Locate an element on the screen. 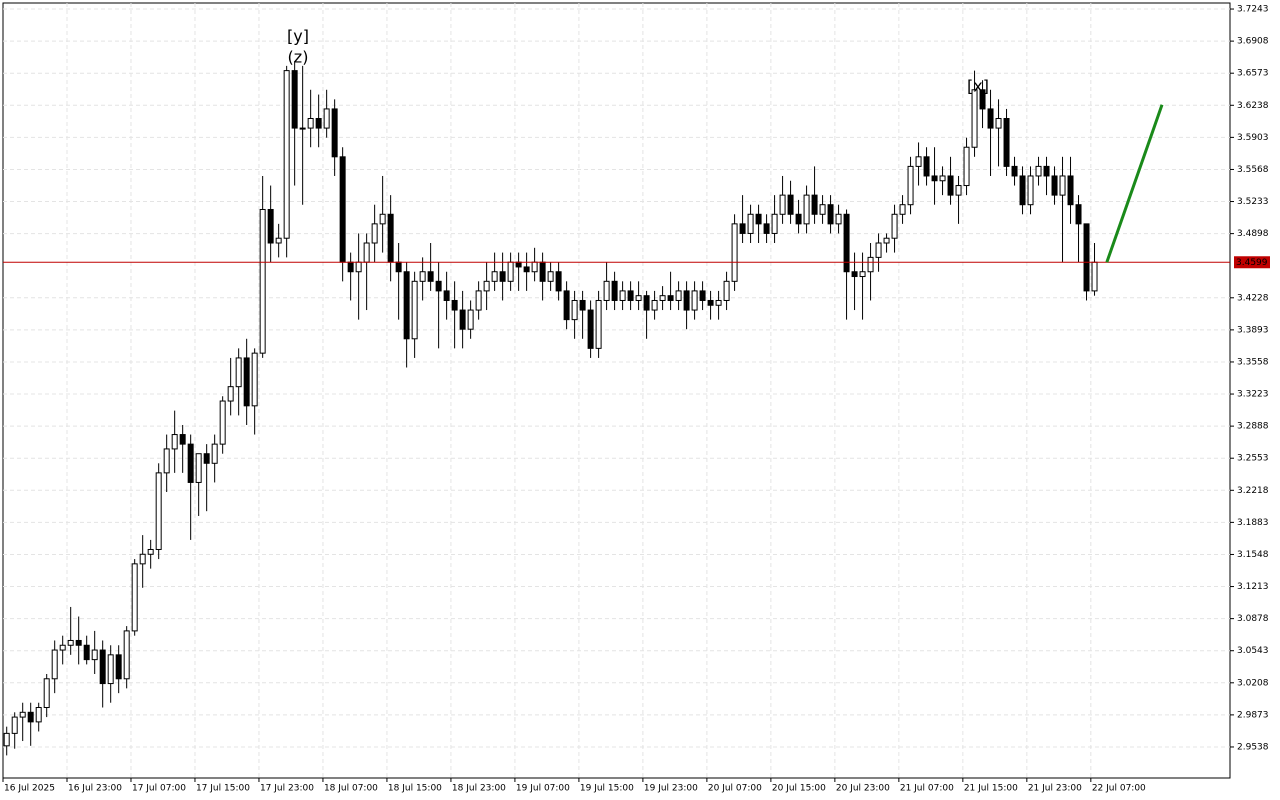 The width and height of the screenshot is (1280, 800). x-tick-label: 19 Jul 07:00 is located at coordinates (543, 789).